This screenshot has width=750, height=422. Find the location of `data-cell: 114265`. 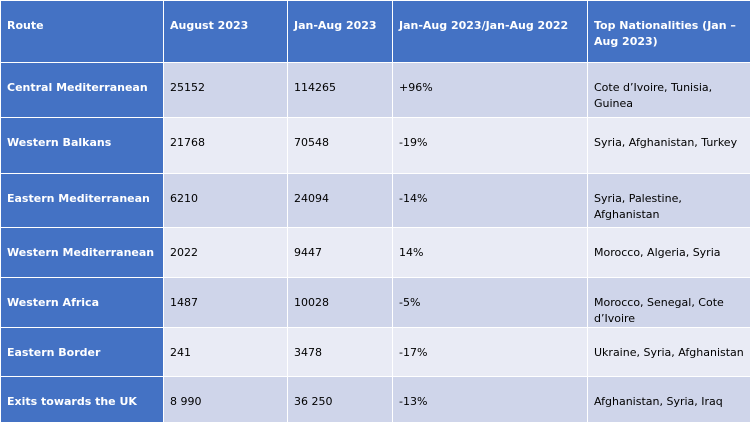

data-cell: 114265 is located at coordinates (340, 90).